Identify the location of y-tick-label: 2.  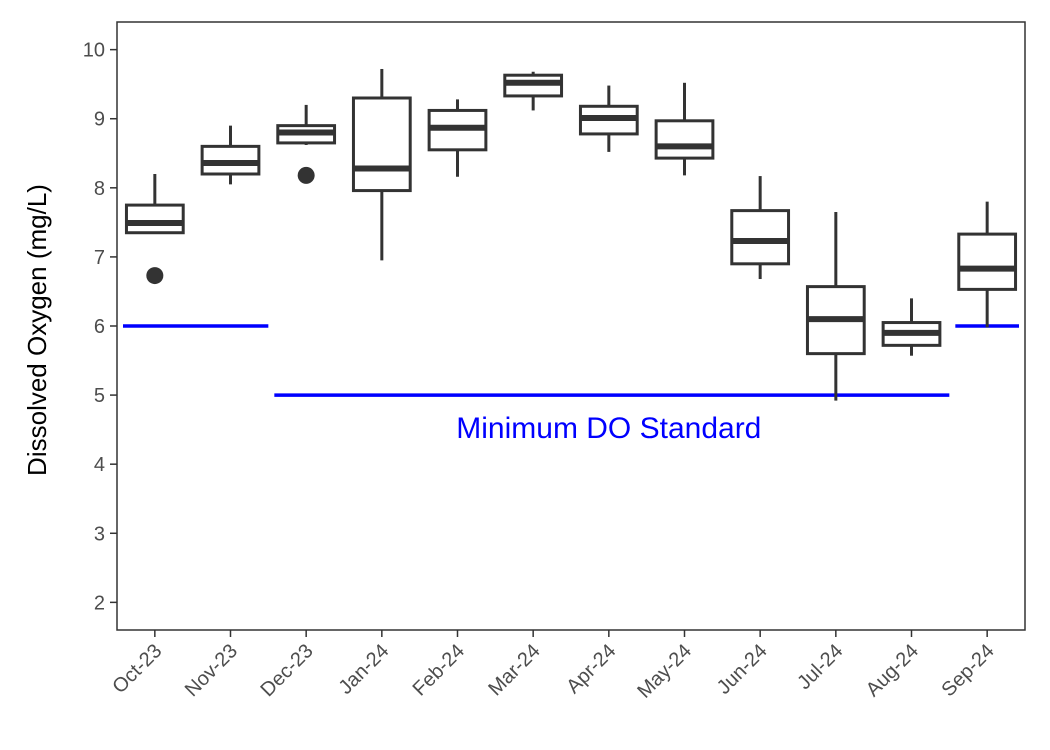
(99, 603).